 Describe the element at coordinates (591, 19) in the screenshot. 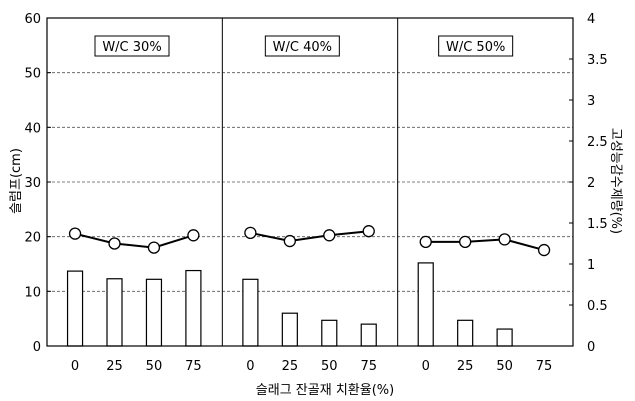

I see `right-tick-label: 4` at that location.